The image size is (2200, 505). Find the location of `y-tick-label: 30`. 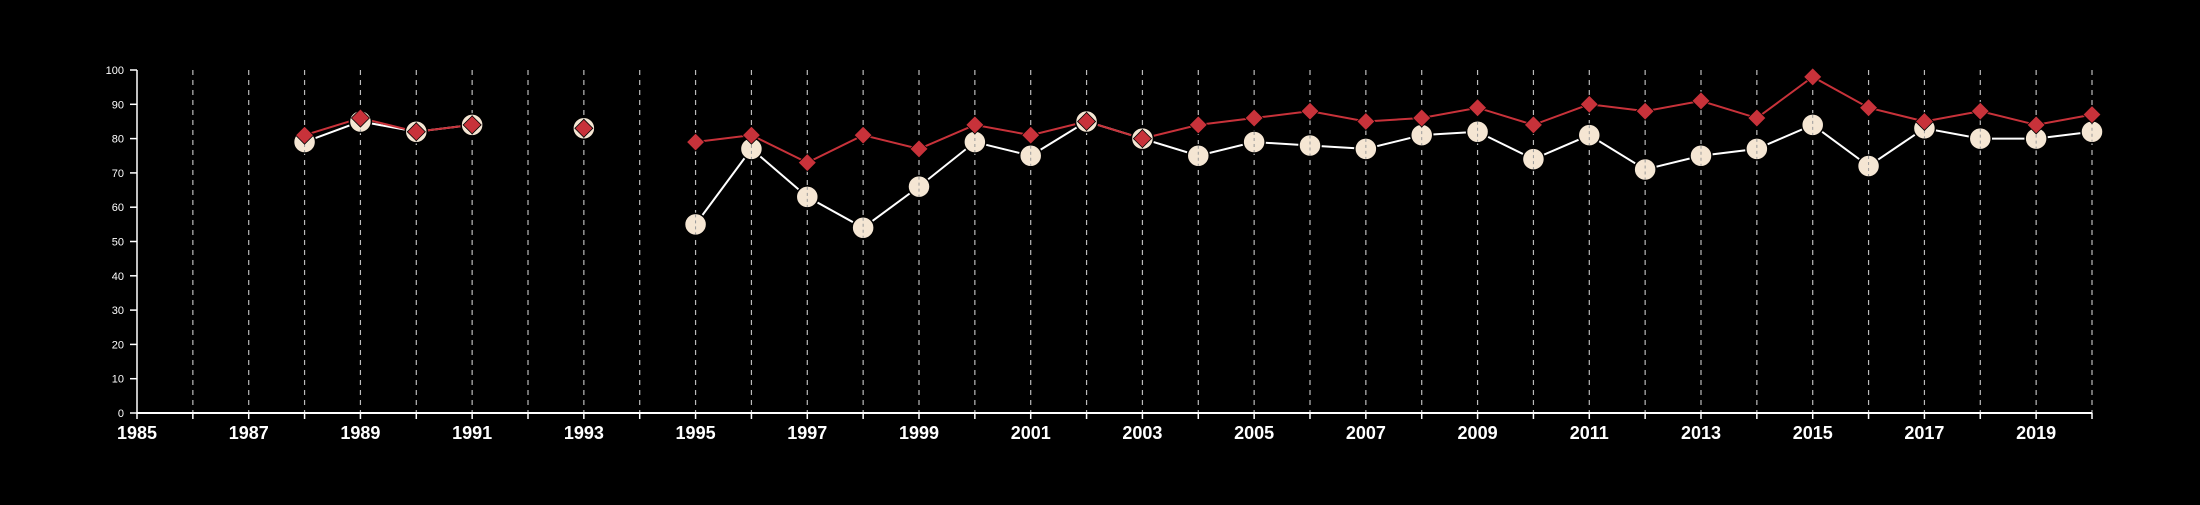

y-tick-label: 30 is located at coordinates (118, 311).